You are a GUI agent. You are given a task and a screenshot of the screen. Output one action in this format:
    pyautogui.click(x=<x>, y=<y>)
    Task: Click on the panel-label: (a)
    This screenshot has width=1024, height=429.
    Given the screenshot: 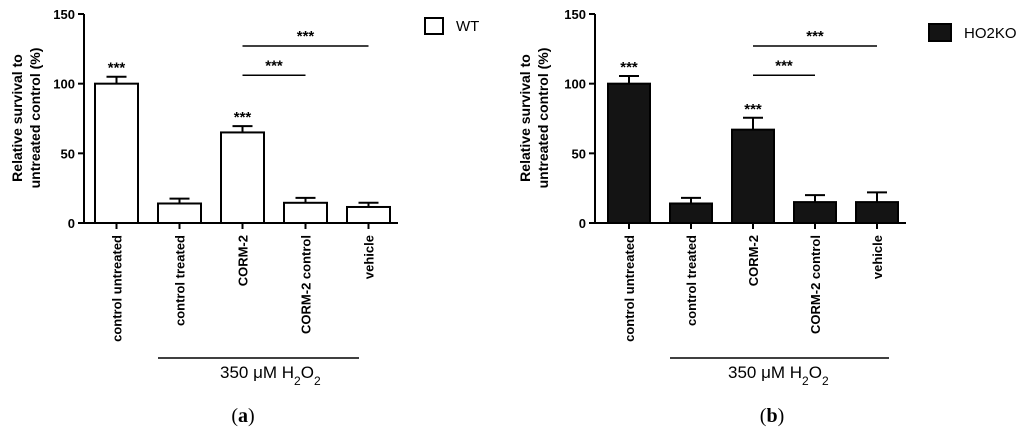 What is the action you would take?
    pyautogui.click(x=242, y=416)
    